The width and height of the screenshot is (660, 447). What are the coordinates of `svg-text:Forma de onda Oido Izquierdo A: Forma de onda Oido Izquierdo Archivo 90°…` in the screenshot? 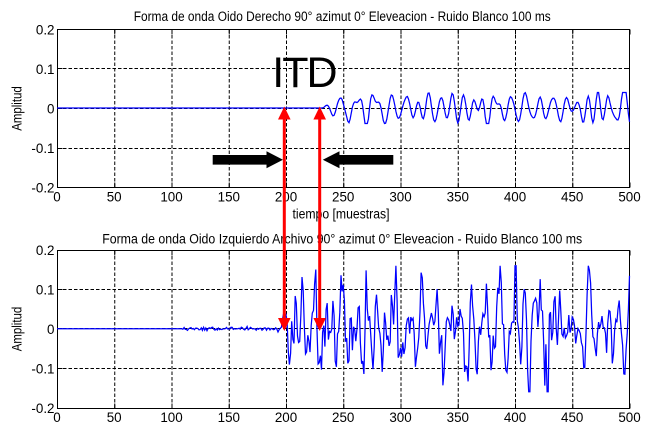 It's located at (342, 238).